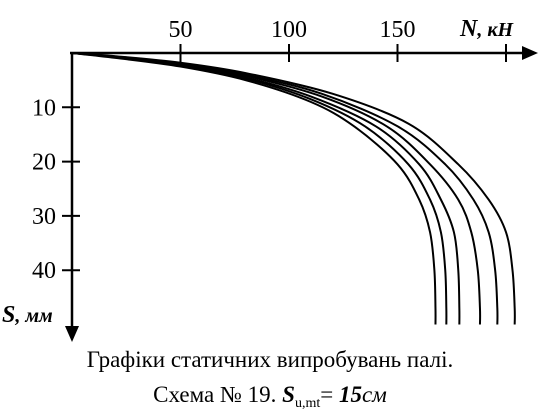 The image size is (540, 418). I want to click on caption-line-2: Схема № 19. Su,mt= 15см, so click(270, 399).